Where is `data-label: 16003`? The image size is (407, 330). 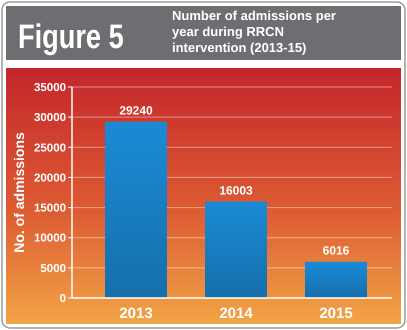 data-label: 16003 is located at coordinates (236, 191).